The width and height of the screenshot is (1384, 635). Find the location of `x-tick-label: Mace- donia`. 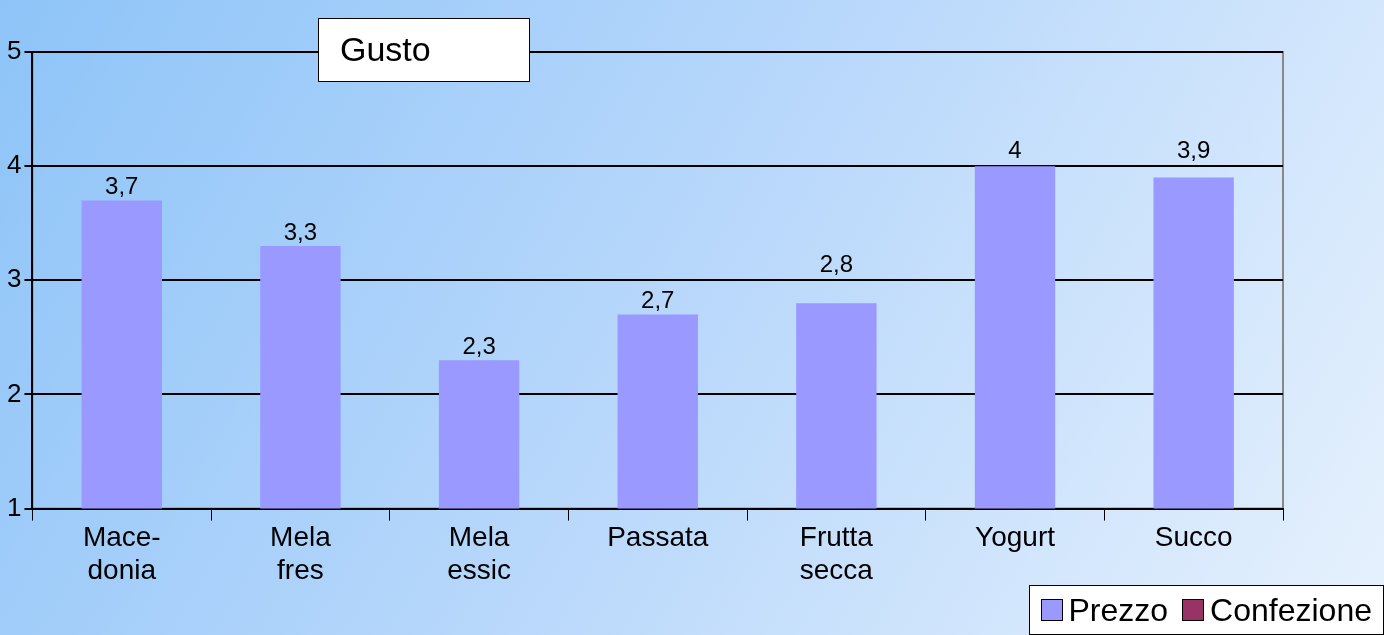

x-tick-label: Mace- donia is located at coordinates (121, 553).